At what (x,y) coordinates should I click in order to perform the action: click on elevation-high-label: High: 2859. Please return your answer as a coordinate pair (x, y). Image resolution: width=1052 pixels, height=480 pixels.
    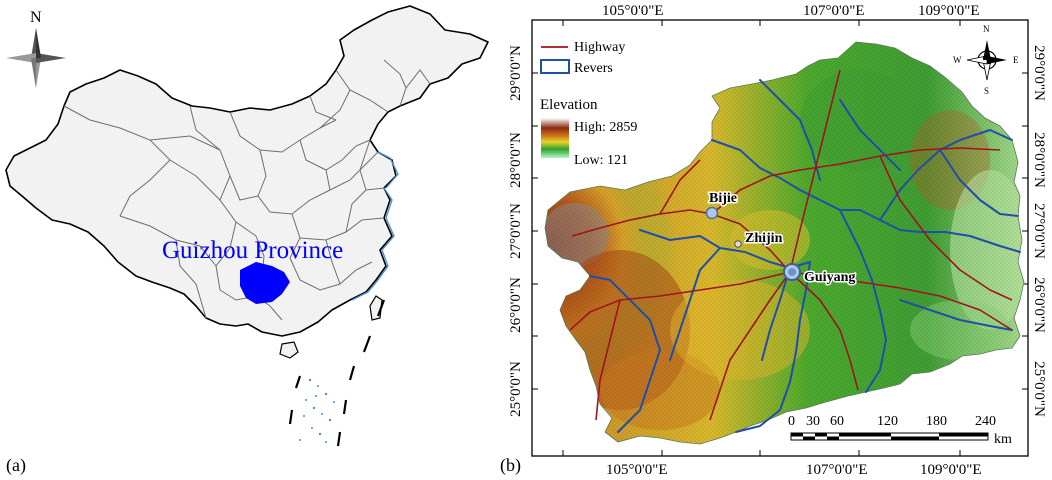
    Looking at the image, I should click on (605, 127).